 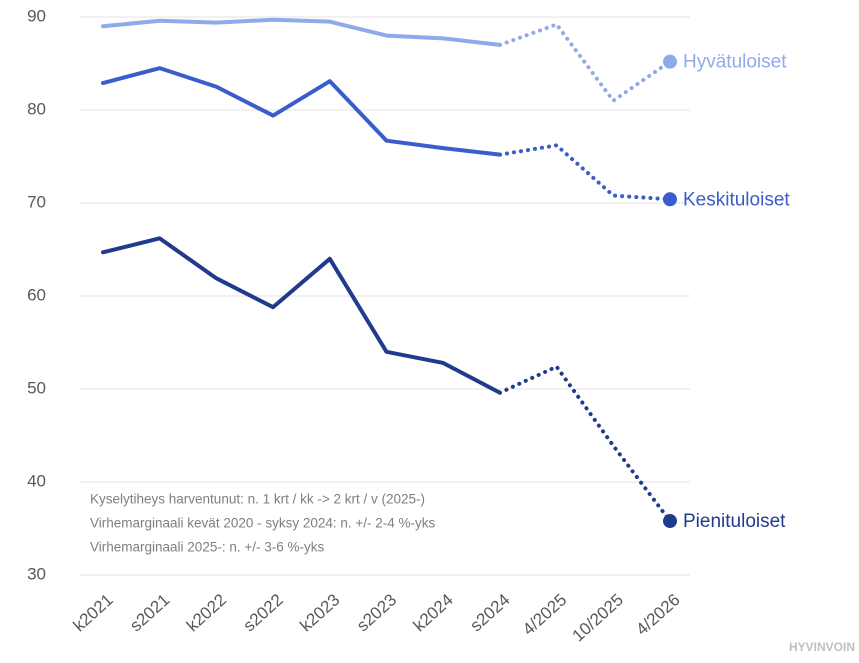 What do you see at coordinates (206, 612) in the screenshot?
I see `x-tick-label: k2022` at bounding box center [206, 612].